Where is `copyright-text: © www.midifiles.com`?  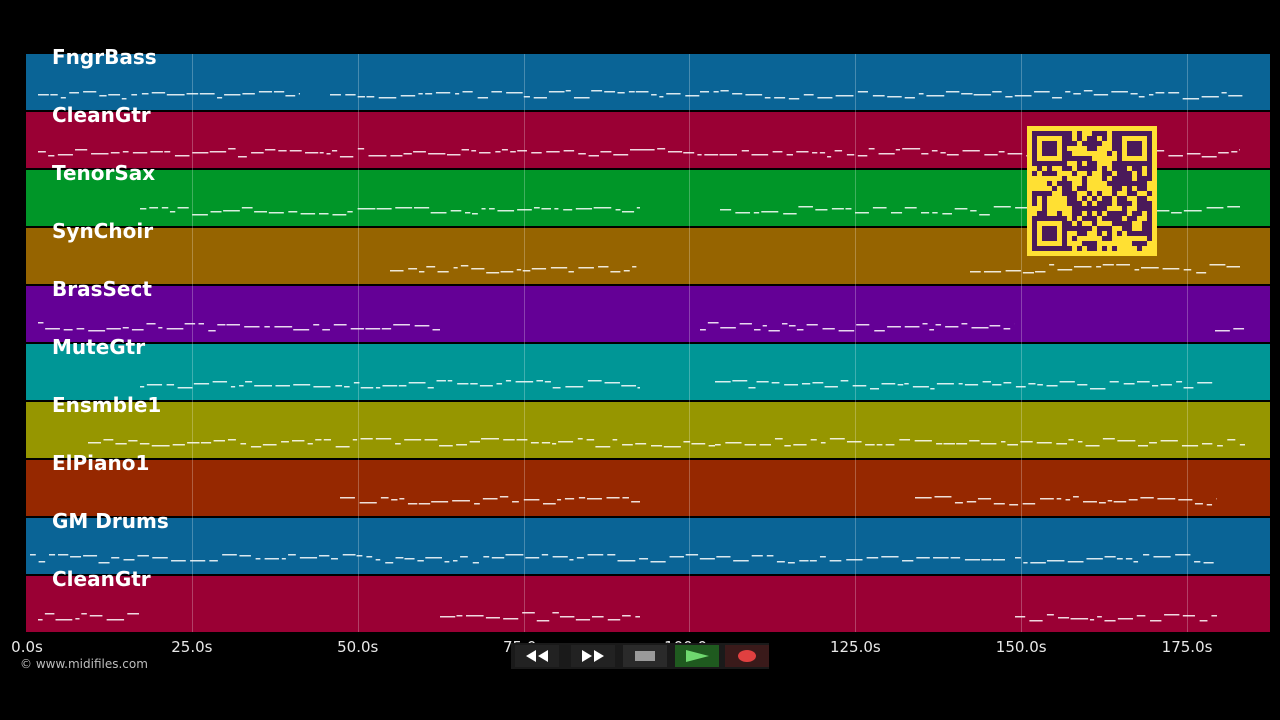
copyright-text: © www.midifiles.com is located at coordinates (84, 664).